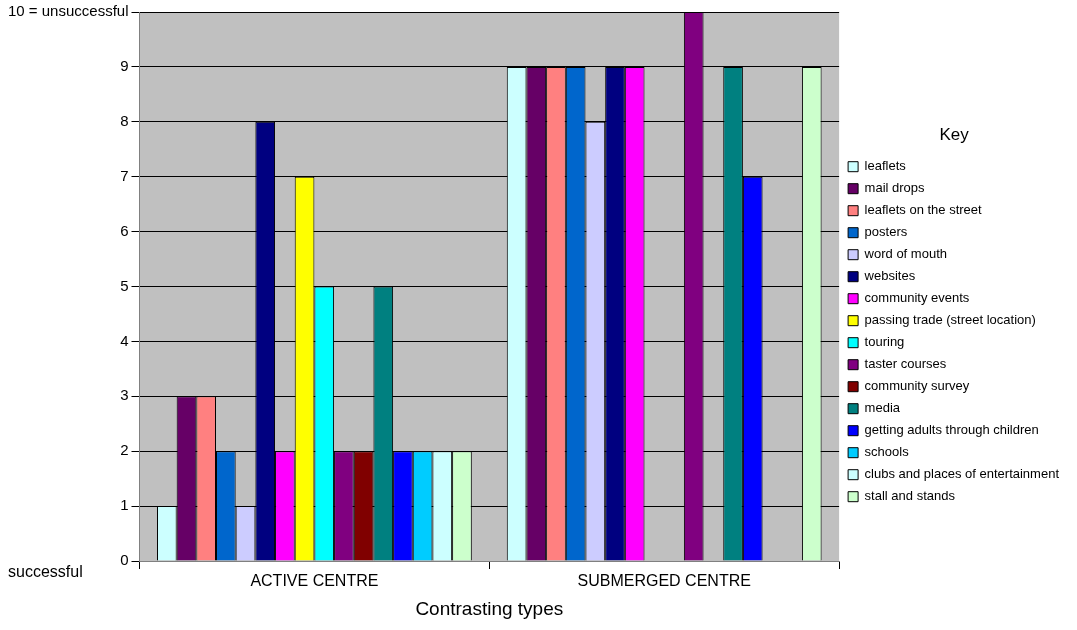 The height and width of the screenshot is (630, 1077). Describe the element at coordinates (886, 232) in the screenshot. I see `legend-label: posters` at that location.